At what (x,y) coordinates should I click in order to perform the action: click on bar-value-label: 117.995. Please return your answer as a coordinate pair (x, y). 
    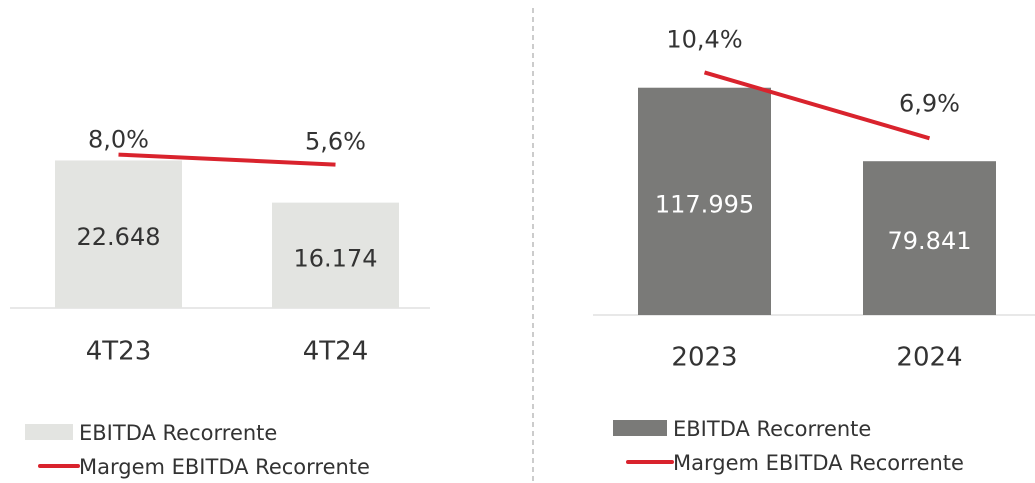
    Looking at the image, I should click on (704, 204).